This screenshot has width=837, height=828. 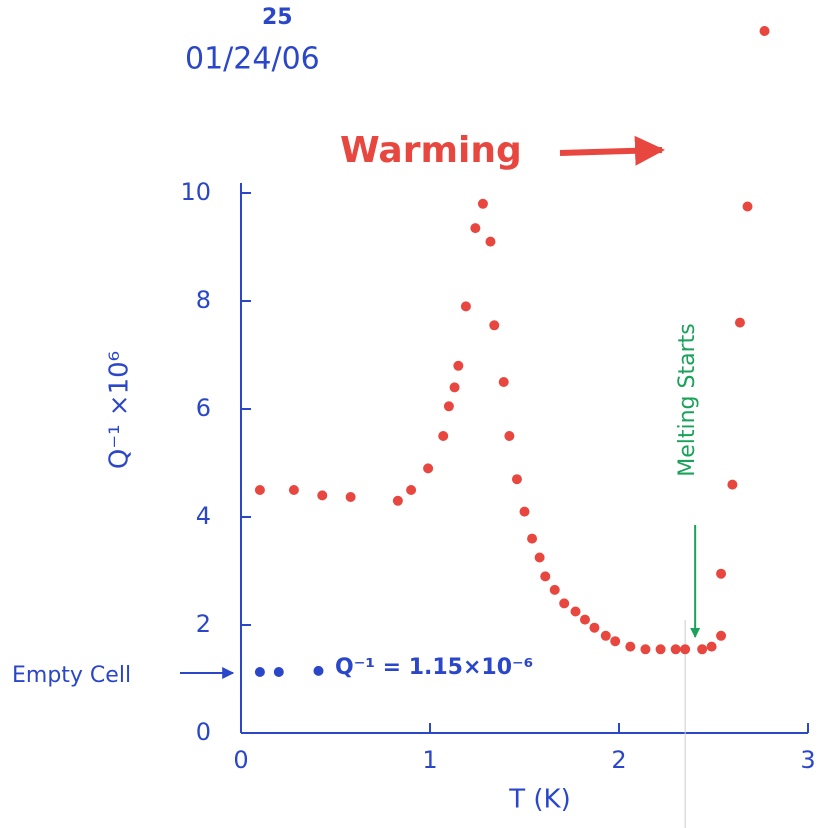 I want to click on y-tick-label: 4, so click(x=203, y=516).